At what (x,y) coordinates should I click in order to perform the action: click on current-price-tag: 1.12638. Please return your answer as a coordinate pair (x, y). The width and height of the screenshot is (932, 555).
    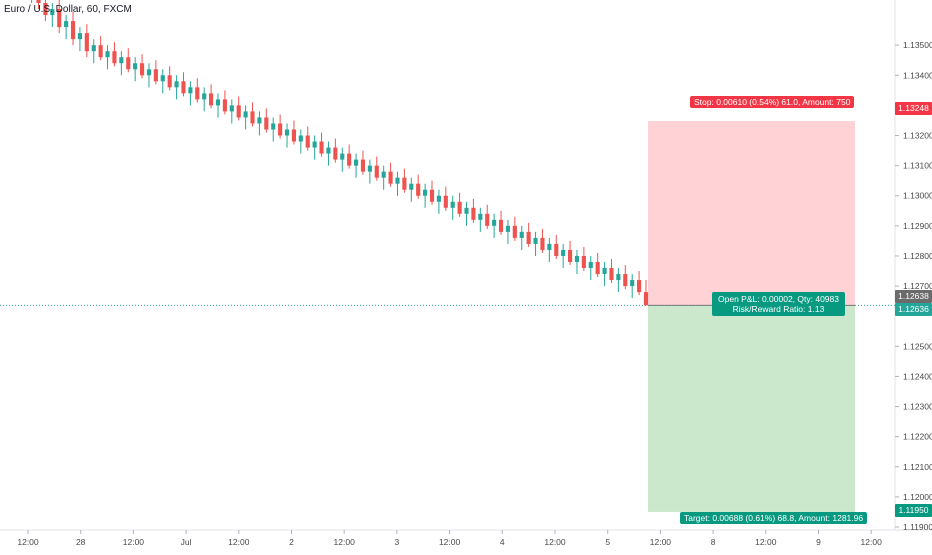
    Looking at the image, I should click on (913, 296).